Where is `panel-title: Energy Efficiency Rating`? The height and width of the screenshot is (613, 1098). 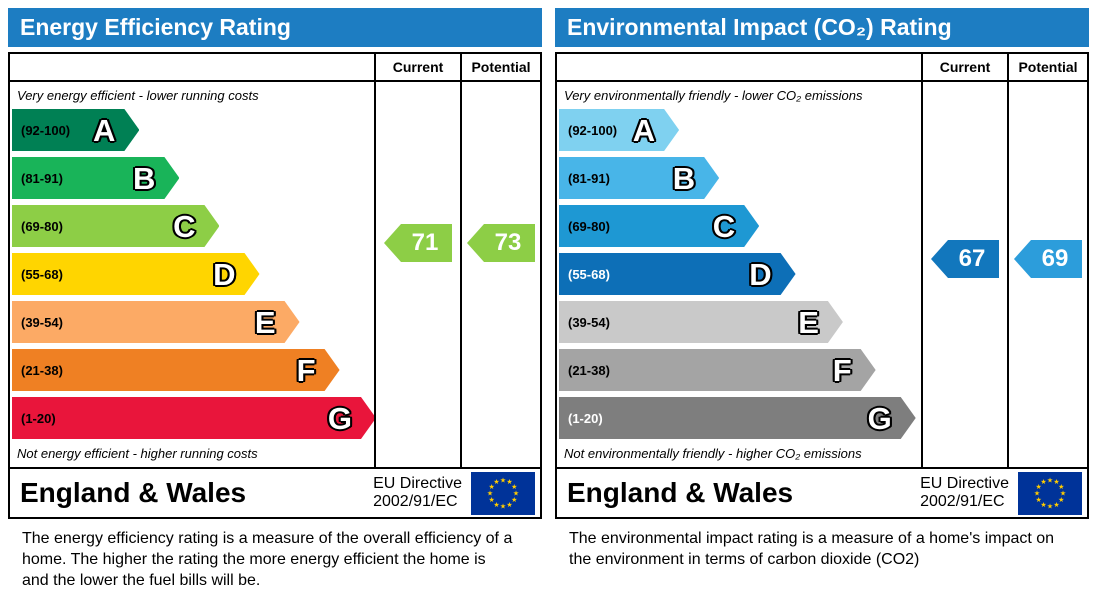 panel-title: Energy Efficiency Rating is located at coordinates (155, 27).